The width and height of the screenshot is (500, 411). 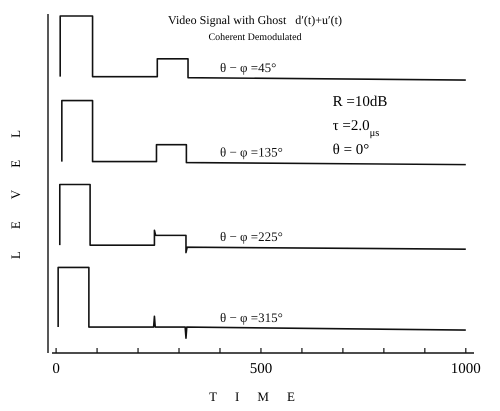 What do you see at coordinates (261, 396) in the screenshot?
I see `x-axis-title: TIME` at bounding box center [261, 396].